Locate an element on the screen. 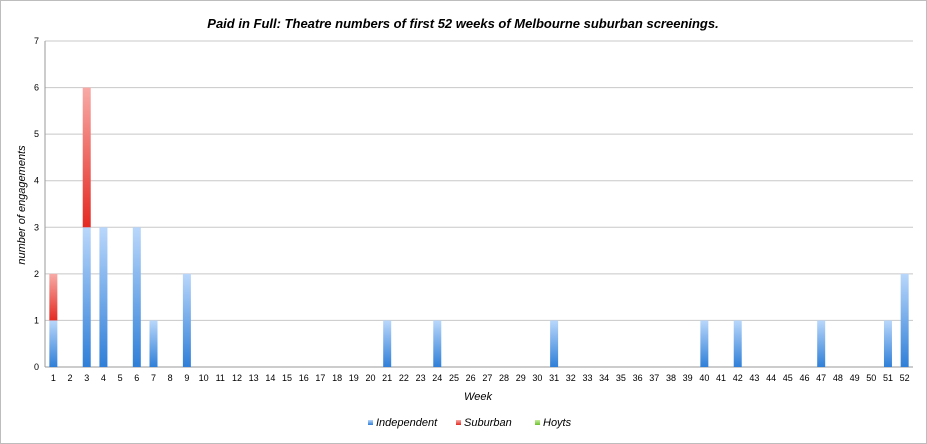 The image size is (927, 444). x-tick-label: 6 is located at coordinates (136, 378).